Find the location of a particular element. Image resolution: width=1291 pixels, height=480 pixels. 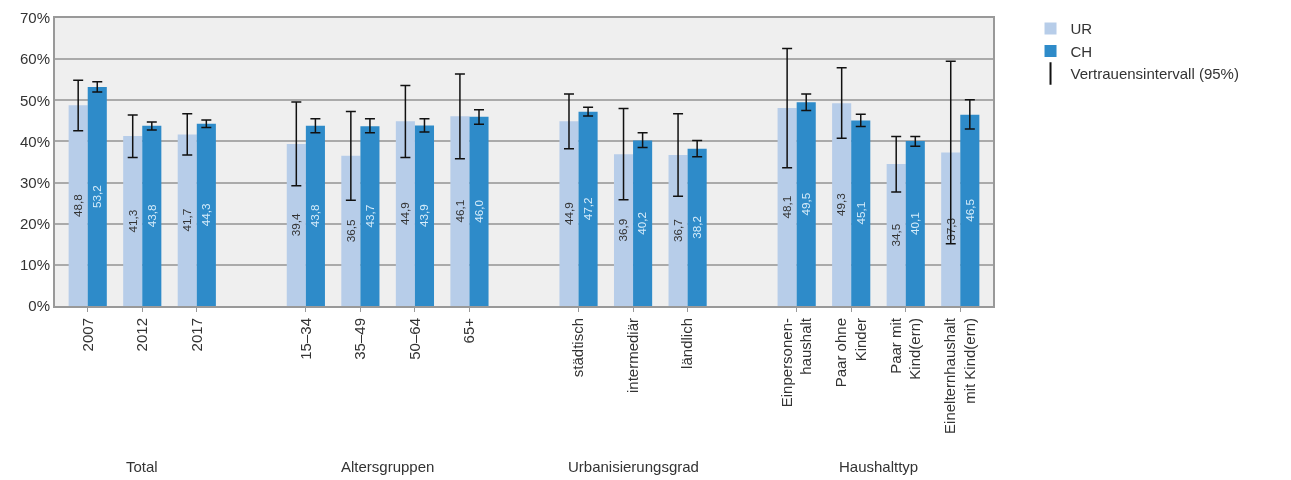

data-label: 48,8 is located at coordinates (77, 205).